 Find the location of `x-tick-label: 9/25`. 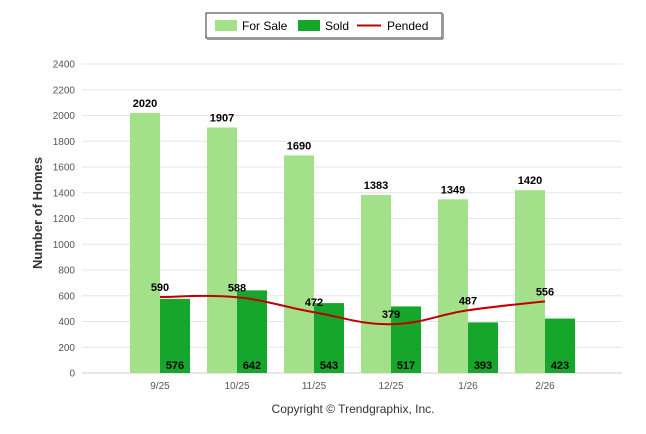

x-tick-label: 9/25 is located at coordinates (160, 386).